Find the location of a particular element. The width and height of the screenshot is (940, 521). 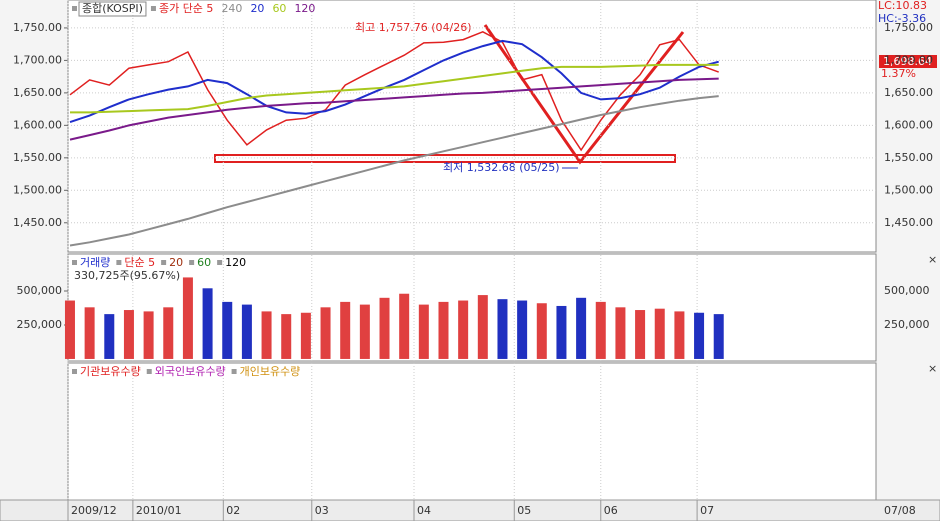

x-tick-label: 04 is located at coordinates (424, 510).